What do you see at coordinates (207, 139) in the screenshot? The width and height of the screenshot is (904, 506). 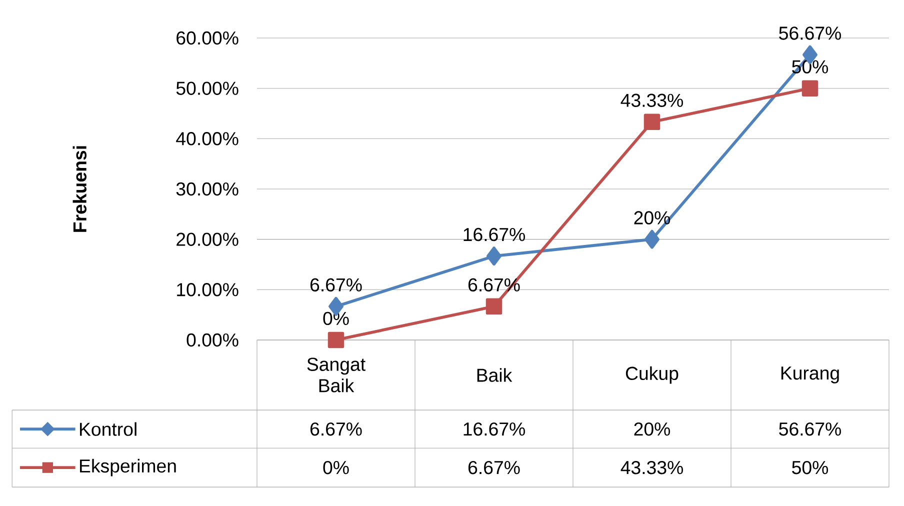 I see `y-tick-label: 40.00%` at bounding box center [207, 139].